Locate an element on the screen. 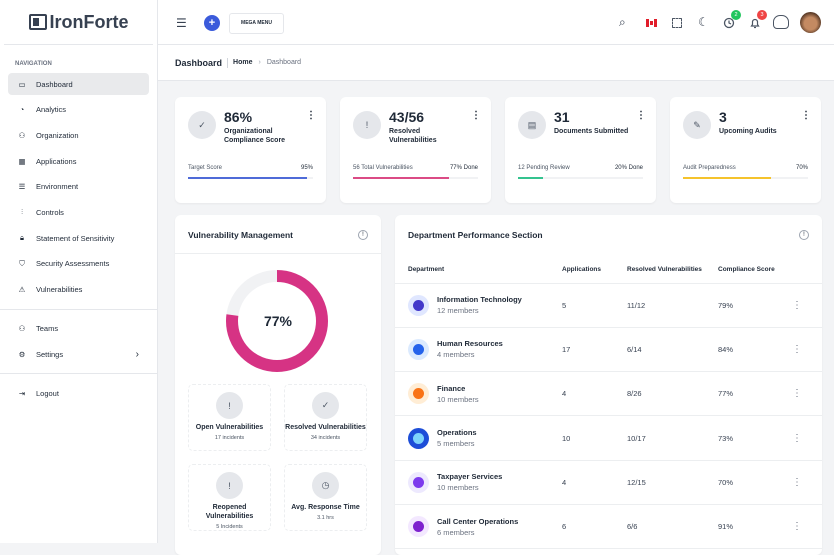 This screenshot has height=555, width=834. table-row: Finance 10 members 4 8/26 77% ⋮ is located at coordinates (608, 394).